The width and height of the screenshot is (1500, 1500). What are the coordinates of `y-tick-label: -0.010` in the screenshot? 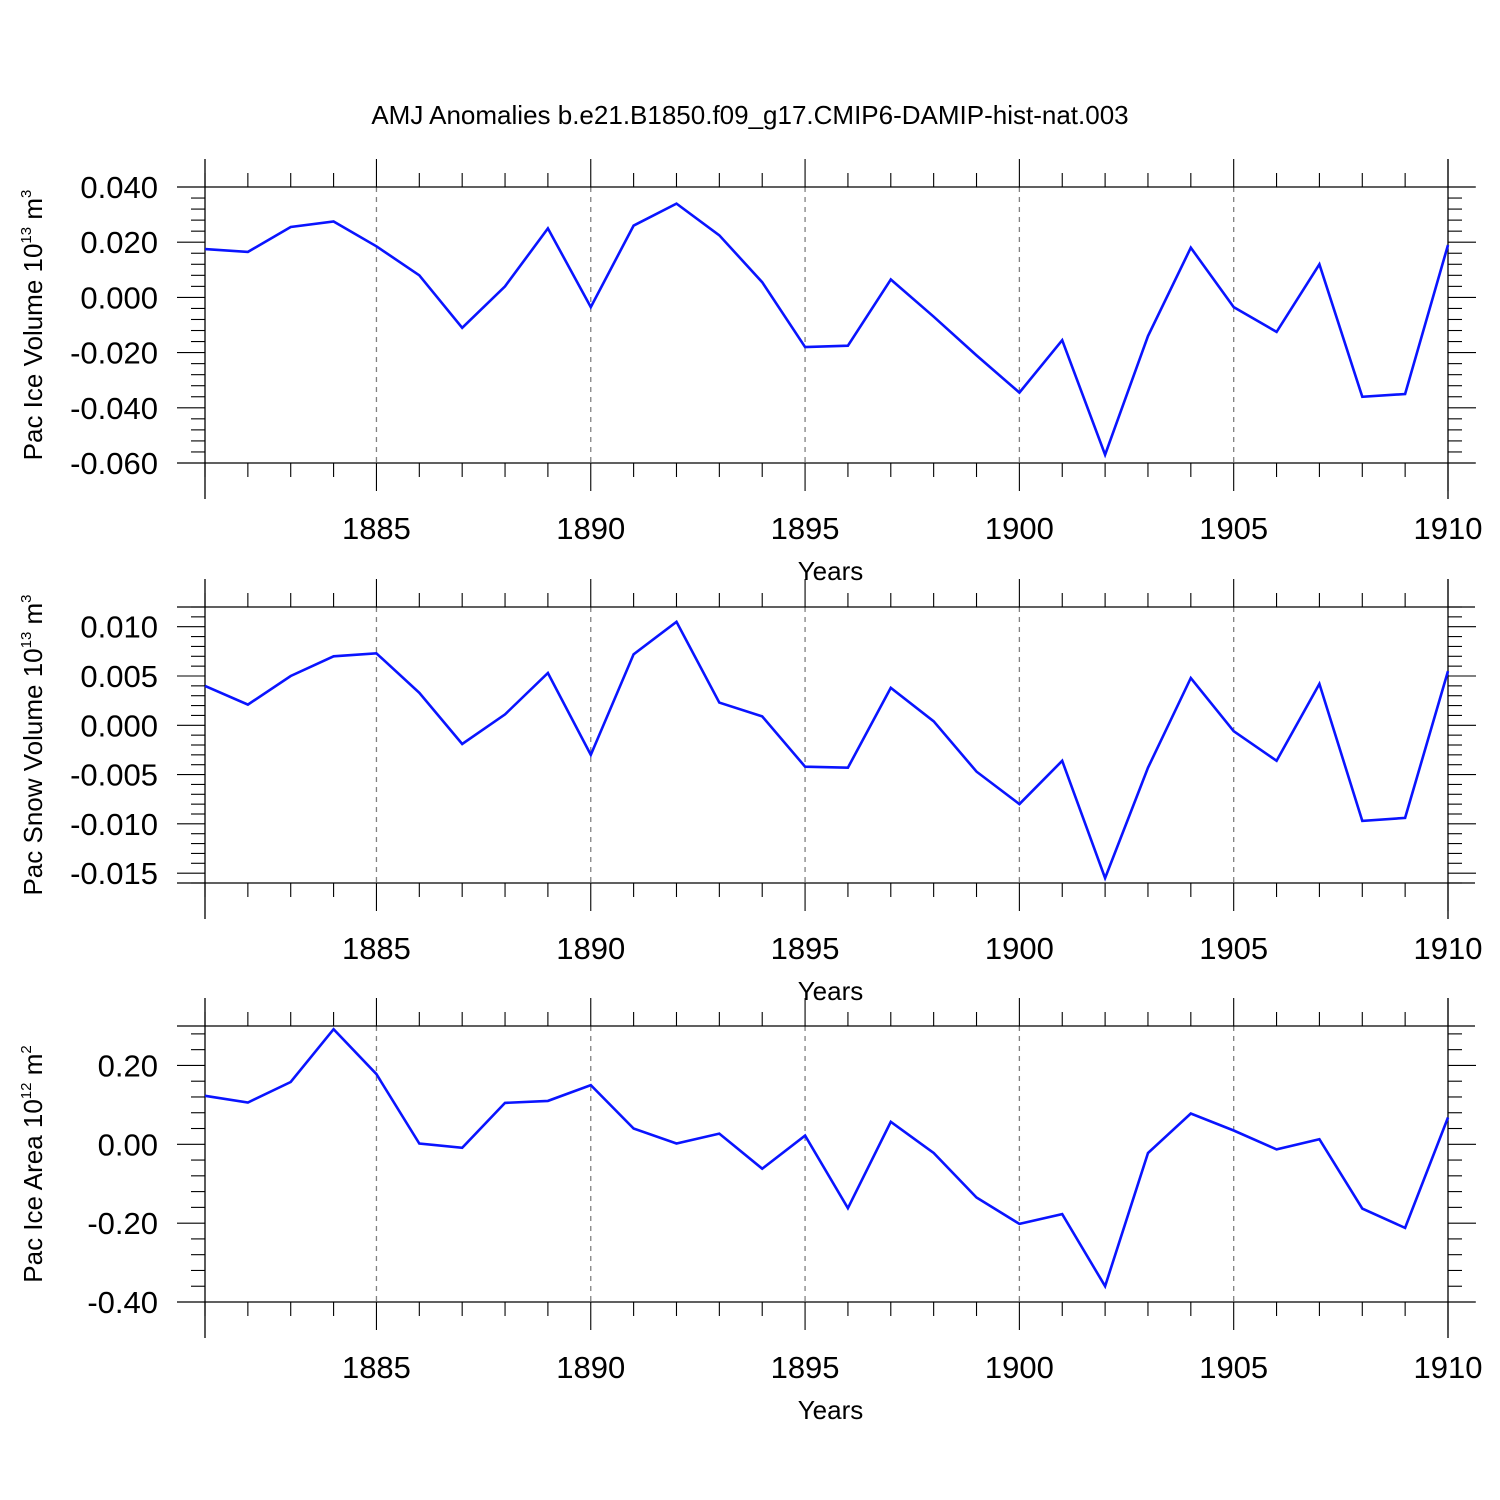 It's located at (114, 824).